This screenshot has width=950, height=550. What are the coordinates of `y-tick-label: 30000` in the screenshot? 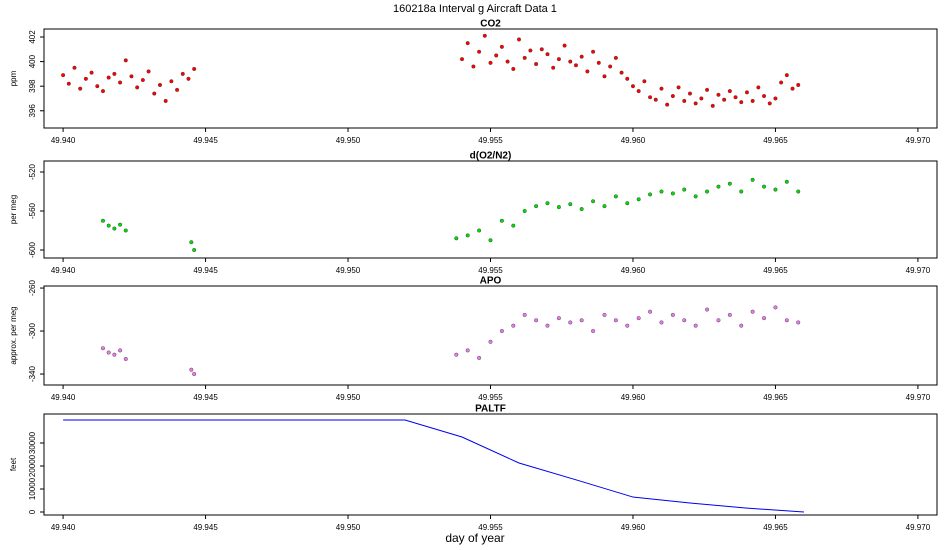 It's located at (32, 442).